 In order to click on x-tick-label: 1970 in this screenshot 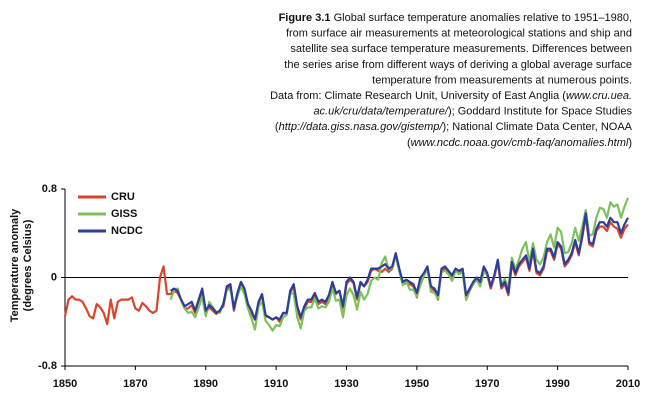, I will do `click(487, 384)`.